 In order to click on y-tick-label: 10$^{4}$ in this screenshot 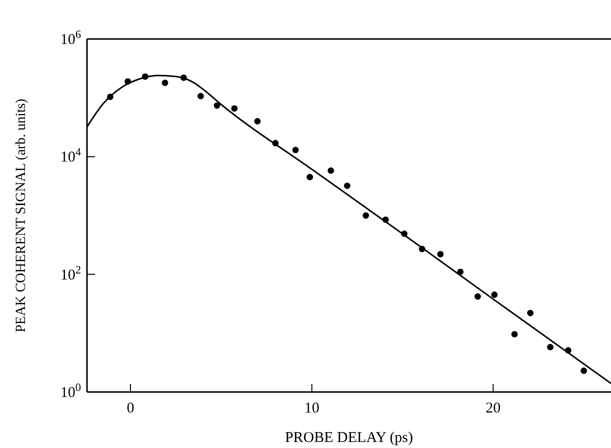, I will do `click(71, 156)`.